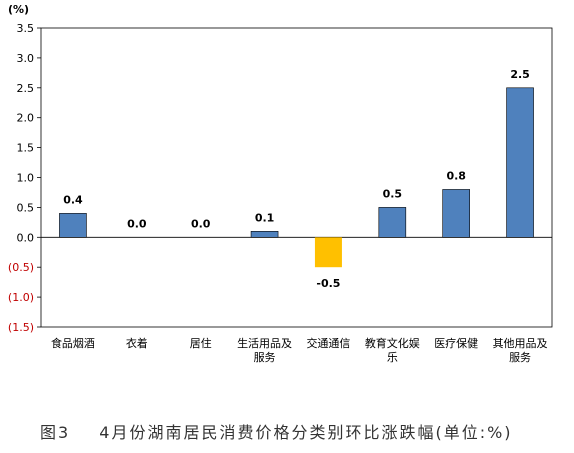 The image size is (574, 453). Describe the element at coordinates (306, 432) in the screenshot. I see `figure-title: 4月份湖南居民消费价格分类别环比涨跌幅(单位:%)` at that location.